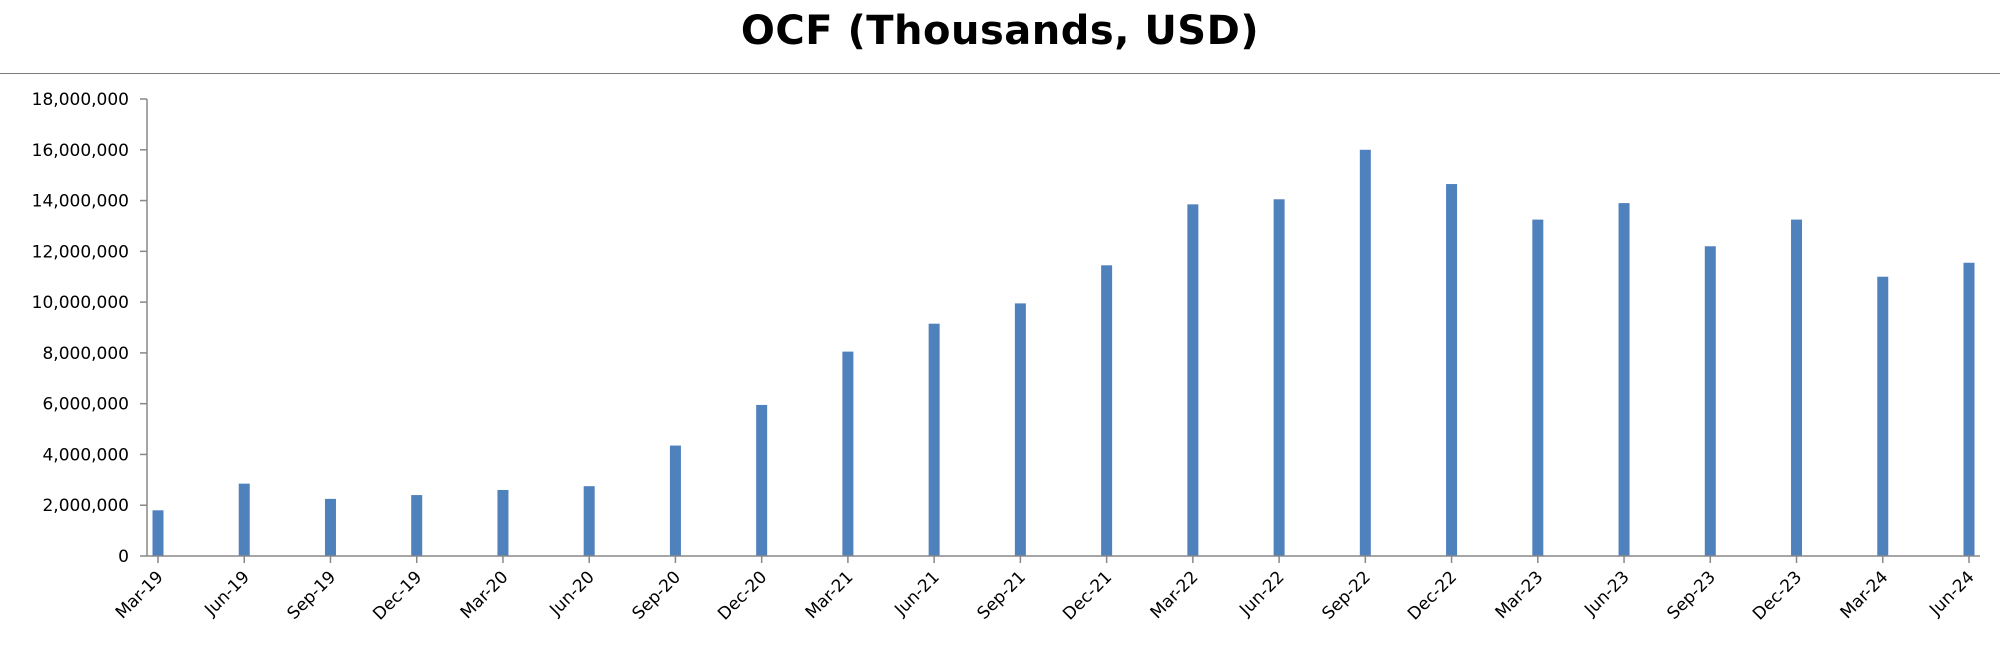 The image size is (2000, 651). What do you see at coordinates (571, 593) in the screenshot?
I see `x-tick-label: Jun-20` at bounding box center [571, 593].